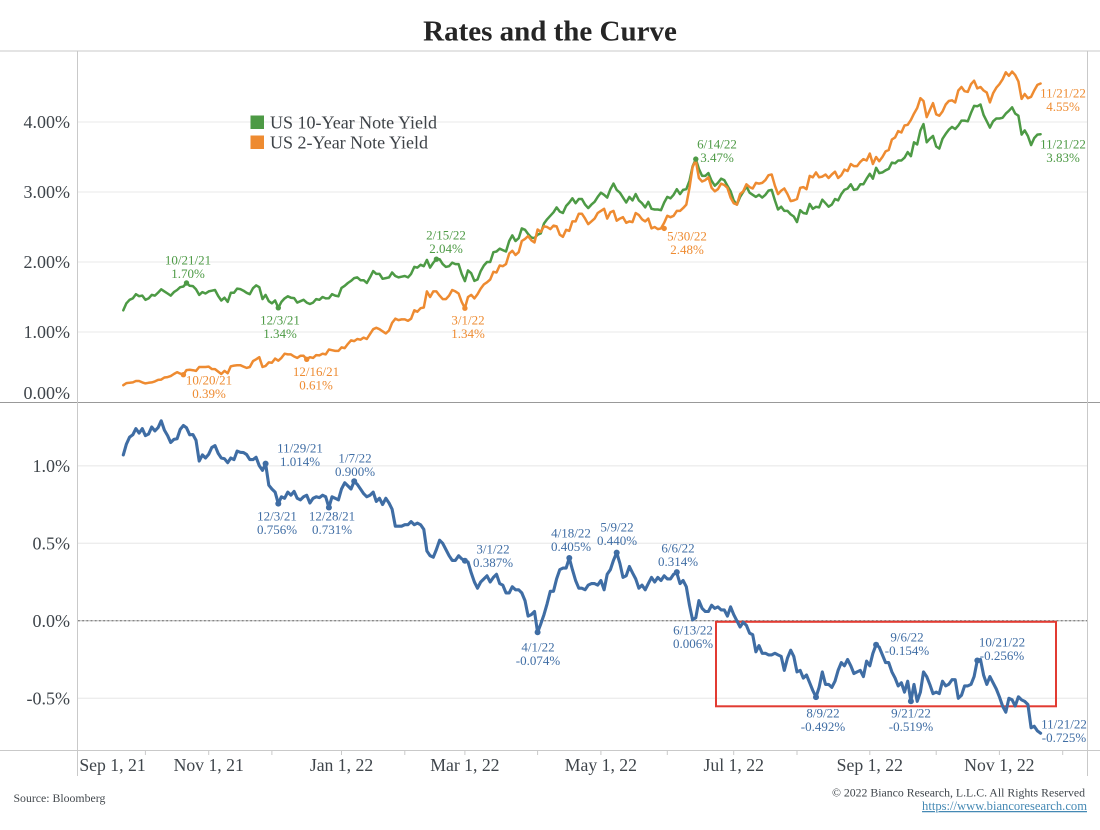 Image resolution: width=1100 pixels, height=830 pixels. I want to click on svg-text: US 2-Year Note Yield, so click(349, 143).